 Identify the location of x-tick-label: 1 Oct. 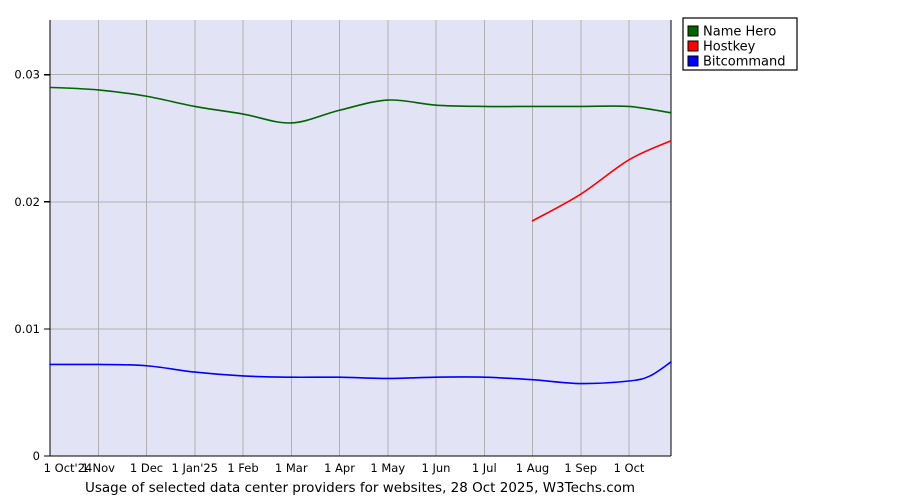
(629, 468).